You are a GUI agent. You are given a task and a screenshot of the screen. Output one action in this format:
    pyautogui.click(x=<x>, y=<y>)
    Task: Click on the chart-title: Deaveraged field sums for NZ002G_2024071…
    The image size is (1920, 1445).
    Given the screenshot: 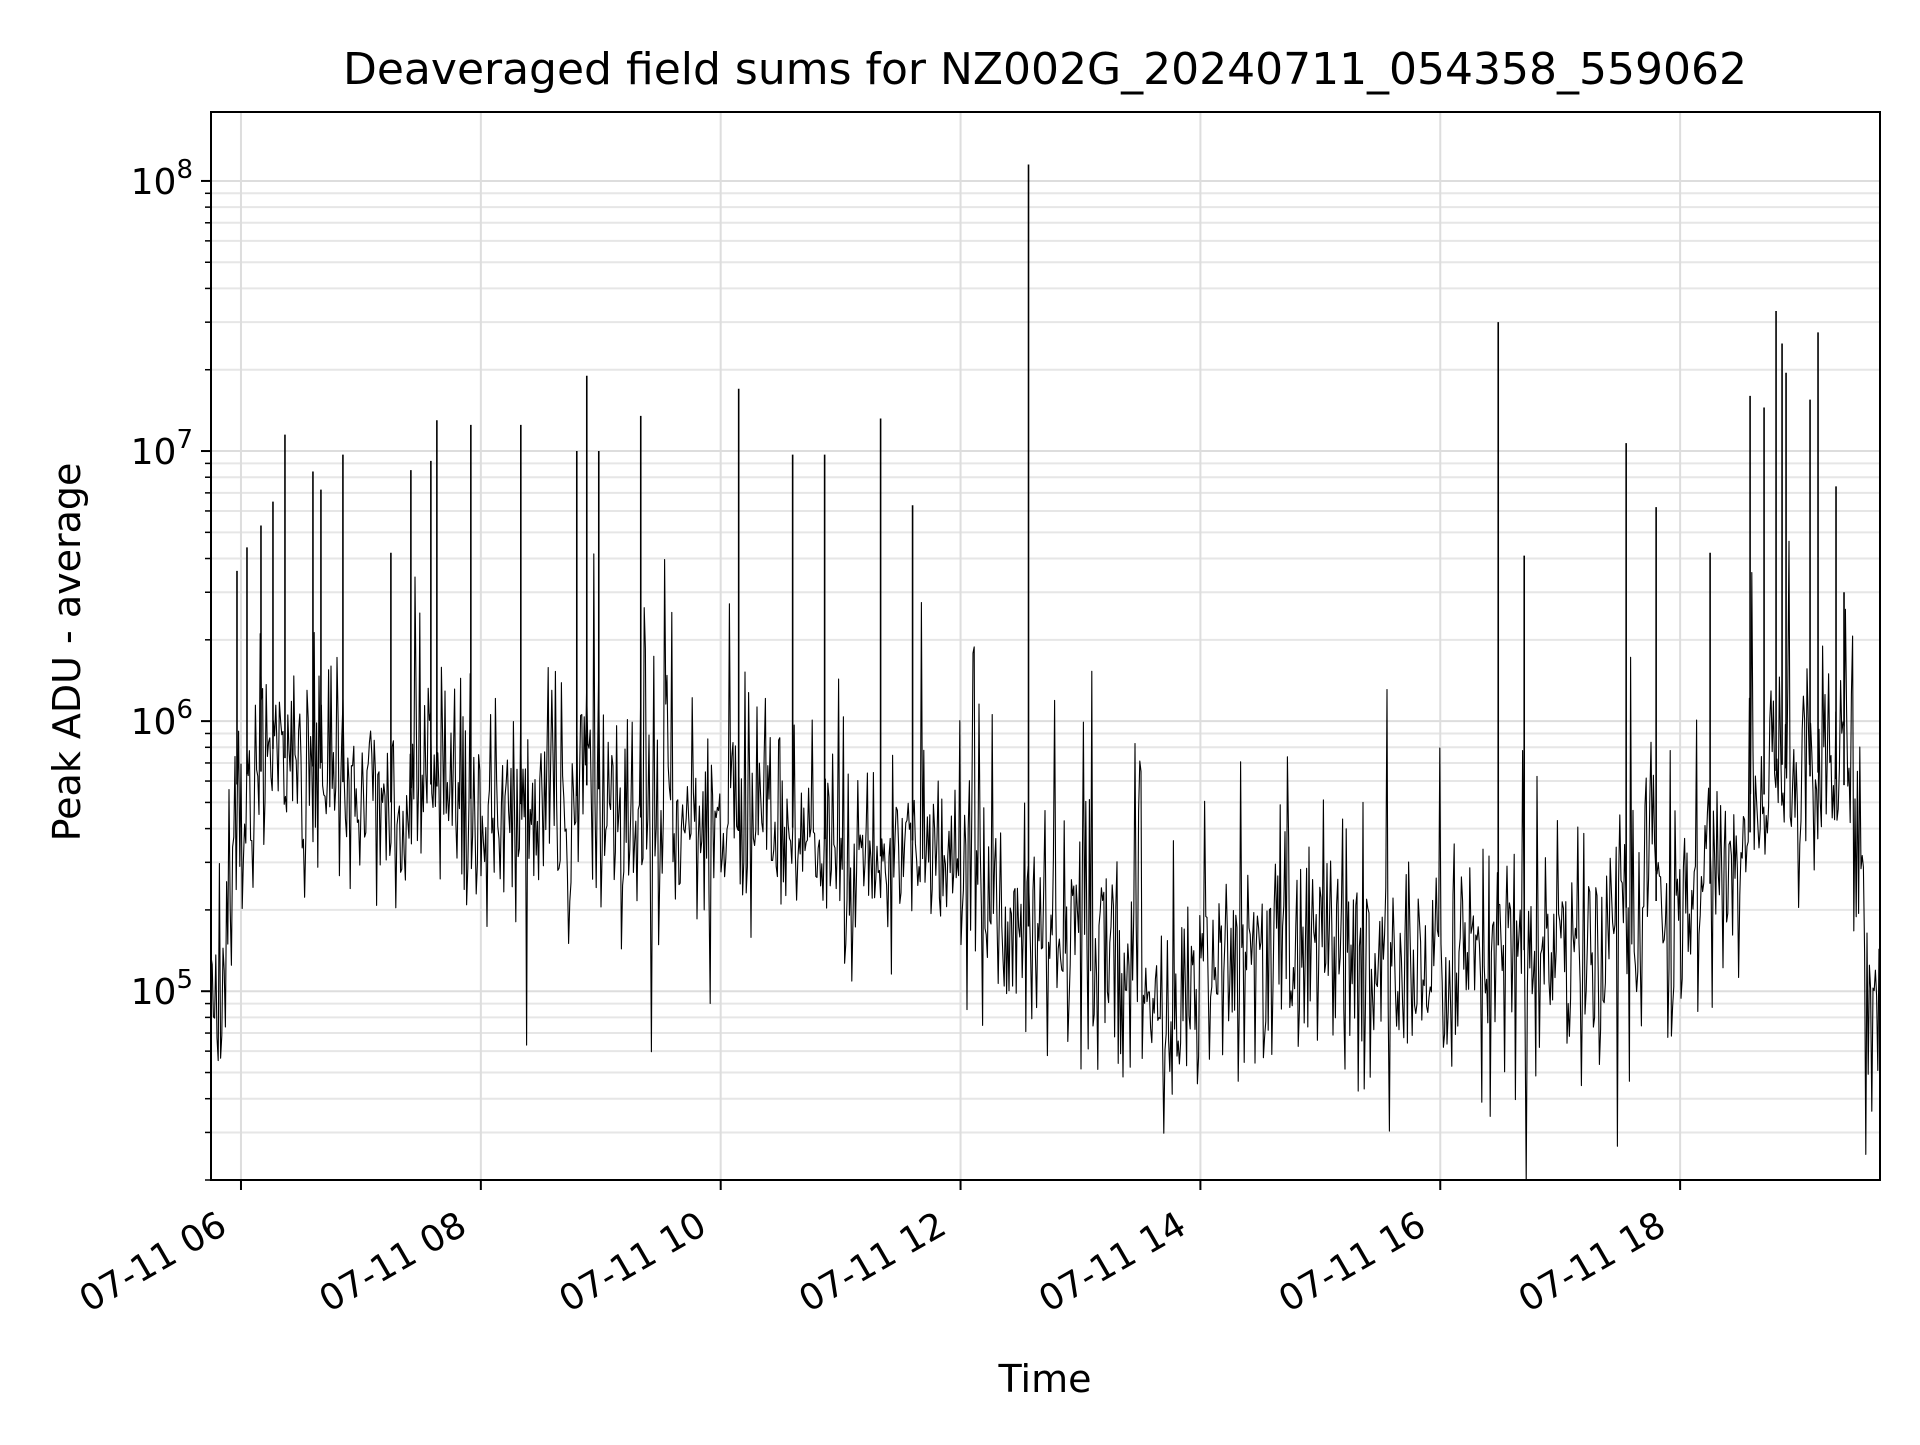 What is the action you would take?
    pyautogui.click(x=1045, y=69)
    